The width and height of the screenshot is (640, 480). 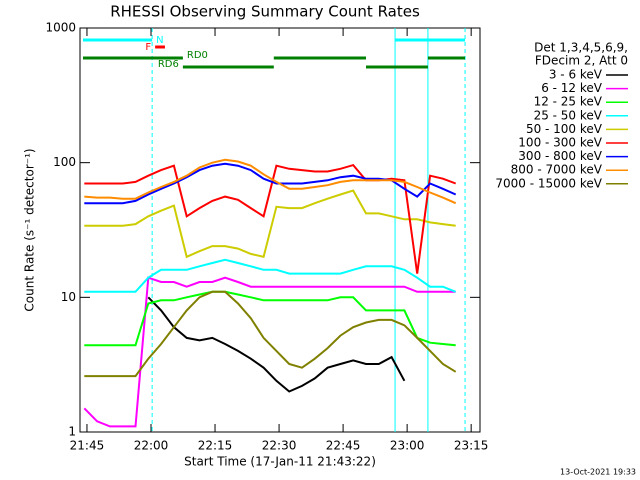 What do you see at coordinates (568, 115) in the screenshot?
I see `legend-label: 25 - 50 keV` at bounding box center [568, 115].